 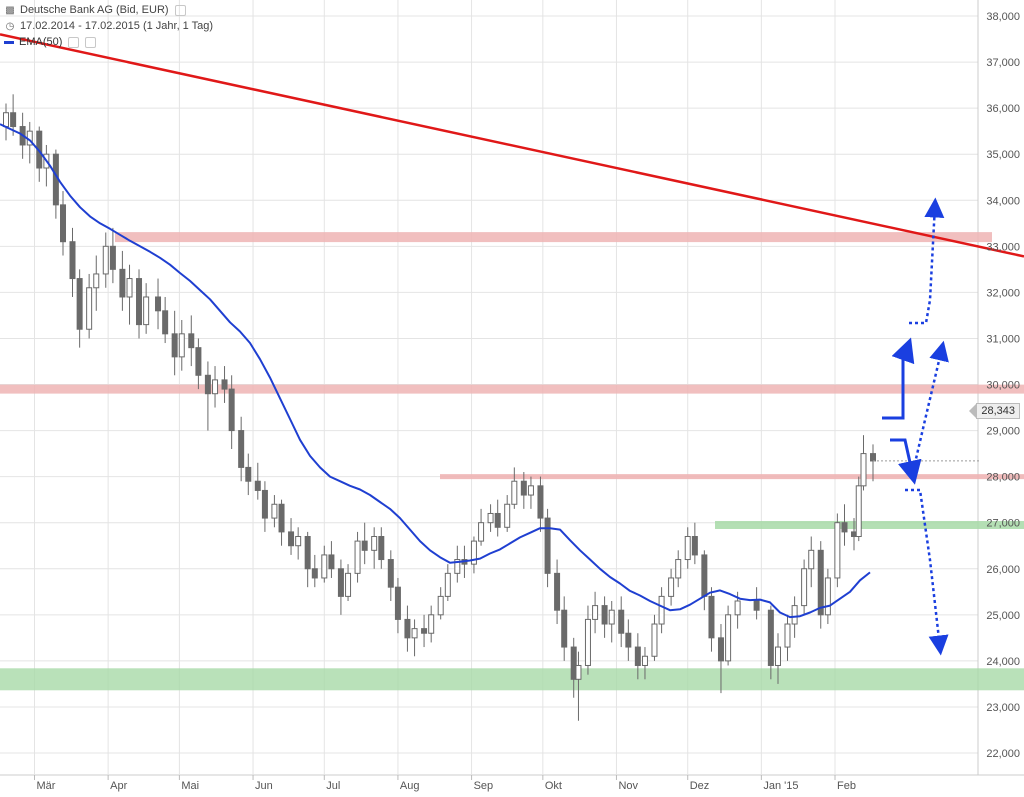 What do you see at coordinates (10, 26) in the screenshot?
I see `clock-icon: ◷` at bounding box center [10, 26].